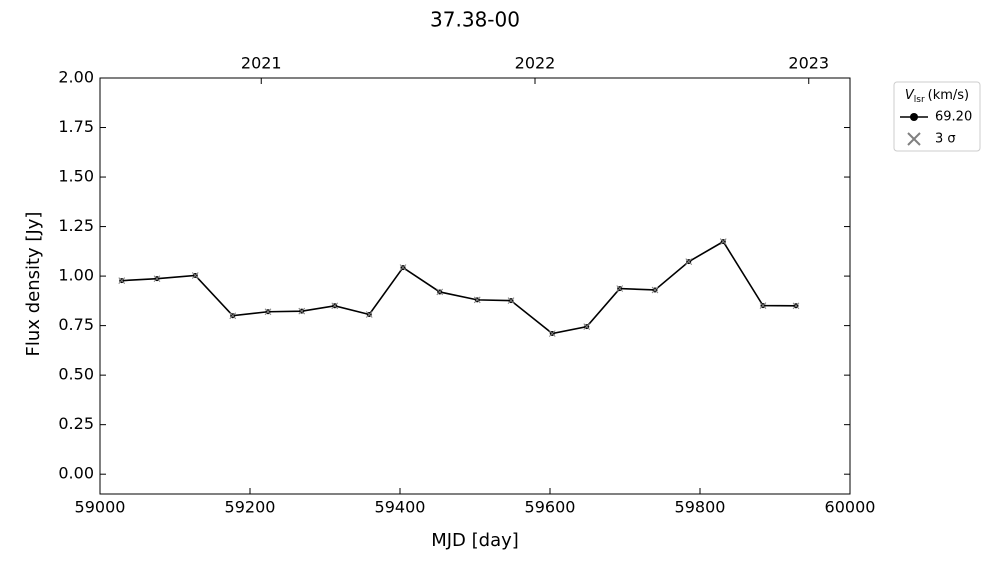 The image size is (1000, 562). I want to click on x-axis-label: MJD [day], so click(475, 540).